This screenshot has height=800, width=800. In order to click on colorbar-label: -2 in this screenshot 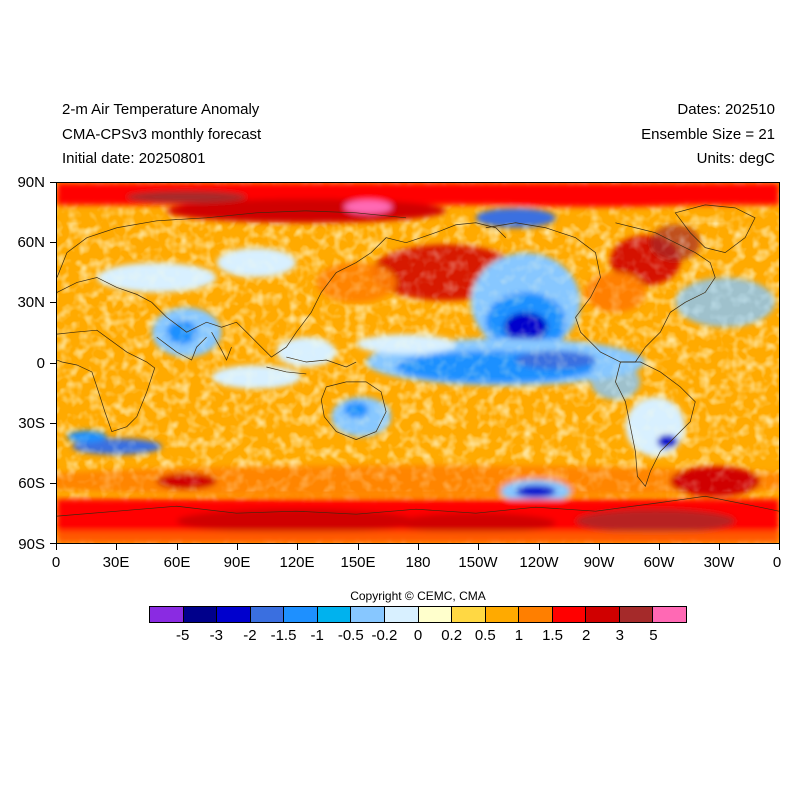, I will do `click(250, 635)`.